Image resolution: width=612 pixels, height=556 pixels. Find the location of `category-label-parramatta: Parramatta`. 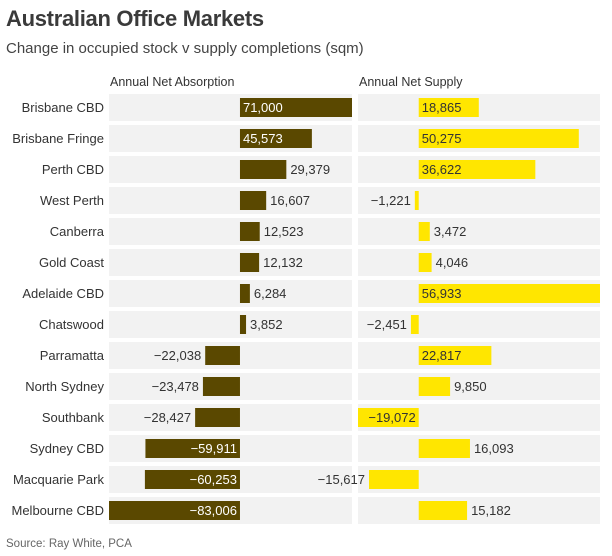

category-label-parramatta: Parramatta is located at coordinates (72, 355).